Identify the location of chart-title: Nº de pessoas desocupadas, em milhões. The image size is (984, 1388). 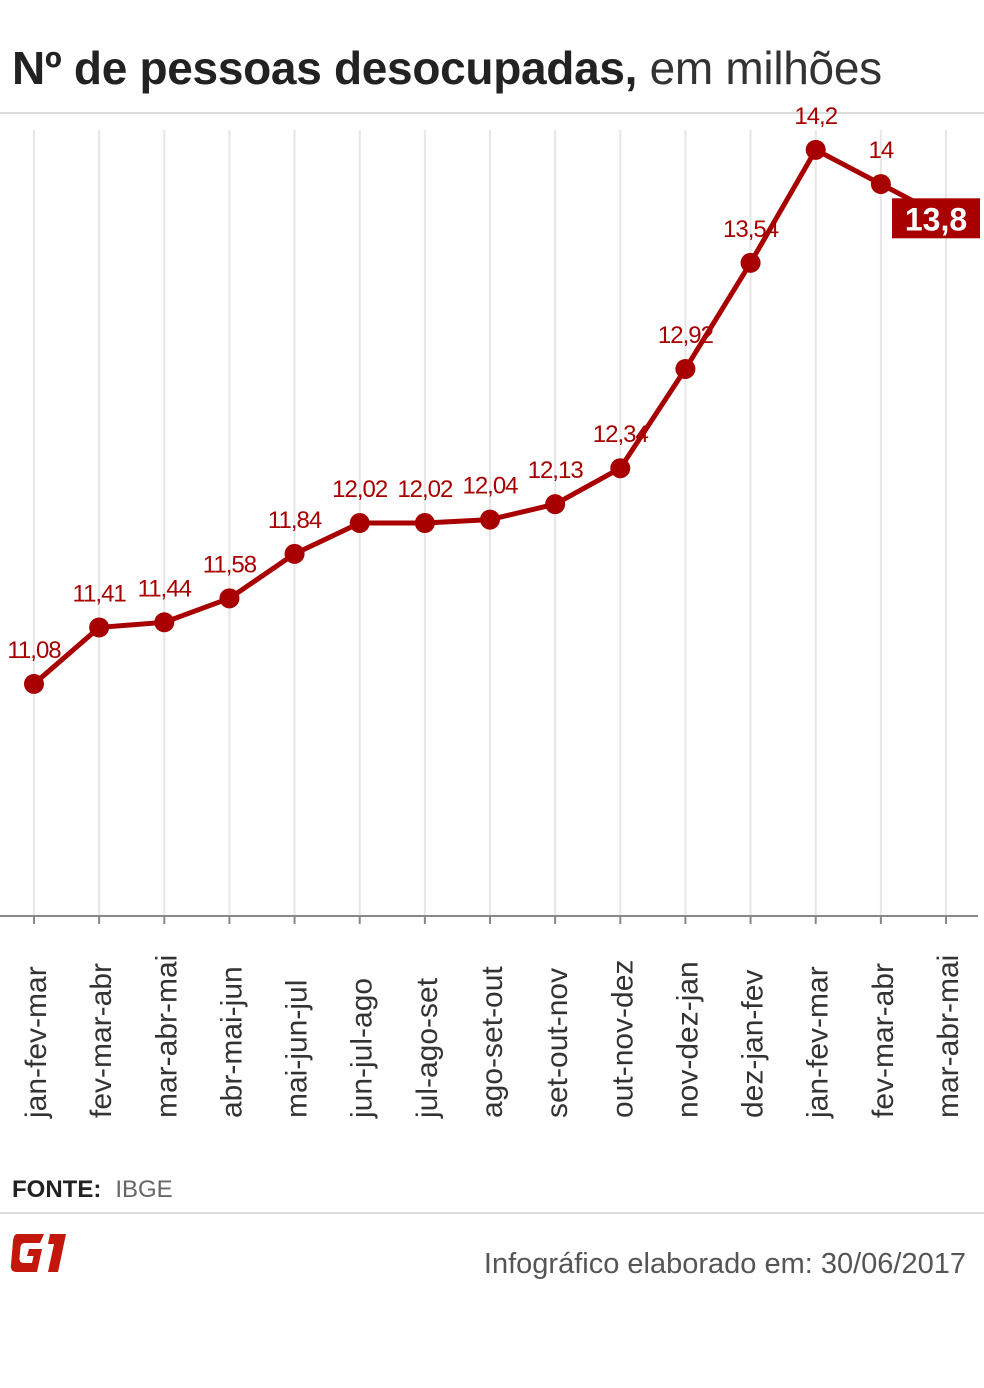
(493, 68).